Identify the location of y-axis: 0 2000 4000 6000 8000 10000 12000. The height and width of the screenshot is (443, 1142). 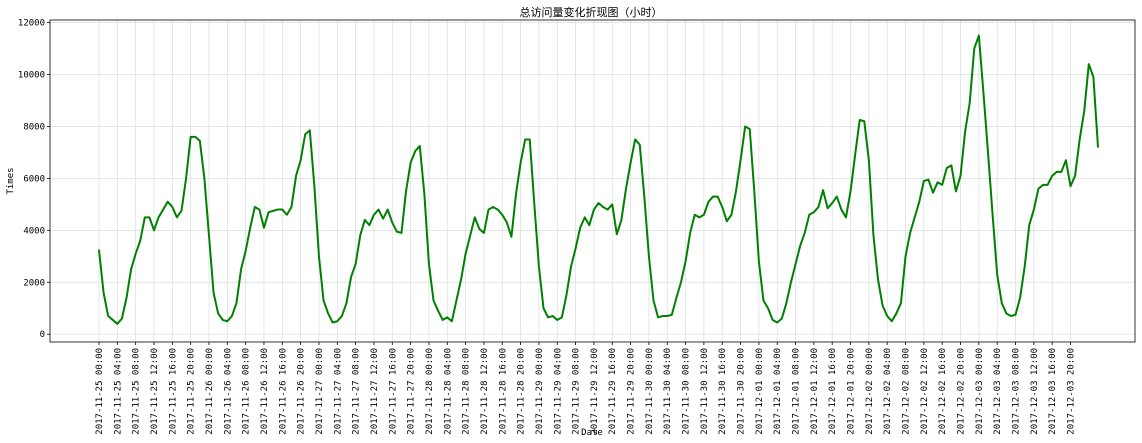
(34, 179).